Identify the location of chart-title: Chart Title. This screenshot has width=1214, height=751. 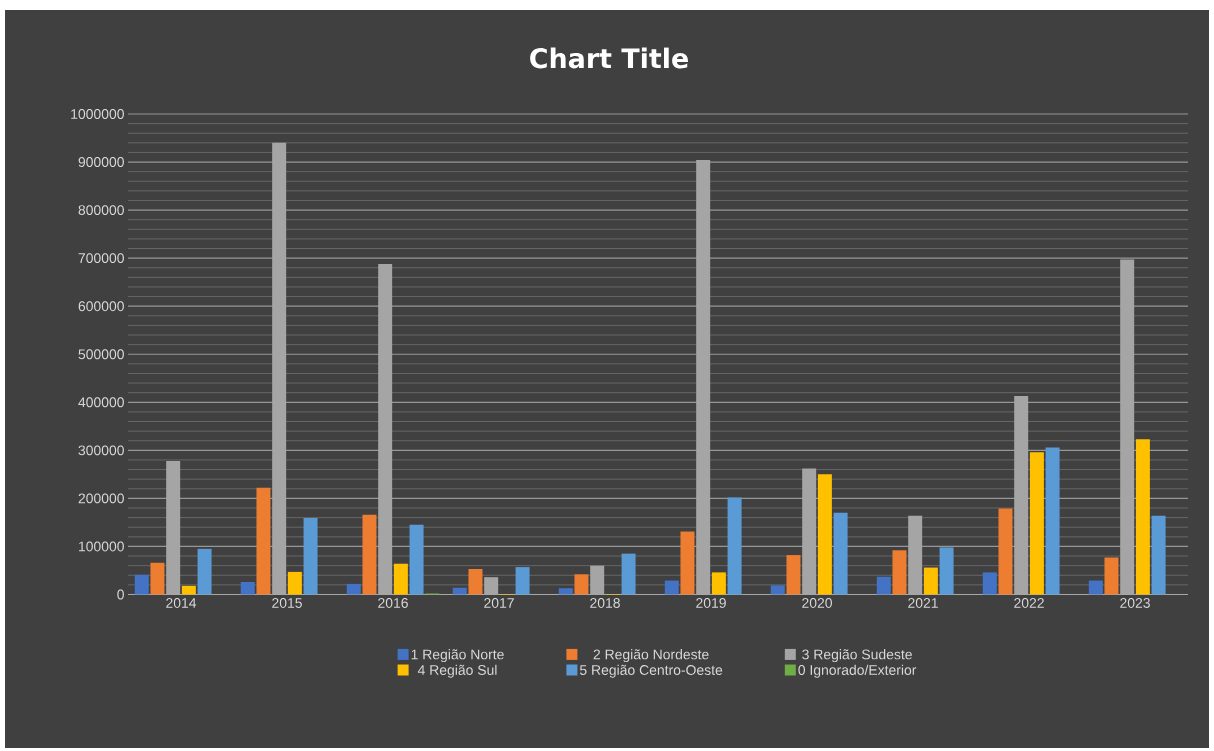
(609, 58).